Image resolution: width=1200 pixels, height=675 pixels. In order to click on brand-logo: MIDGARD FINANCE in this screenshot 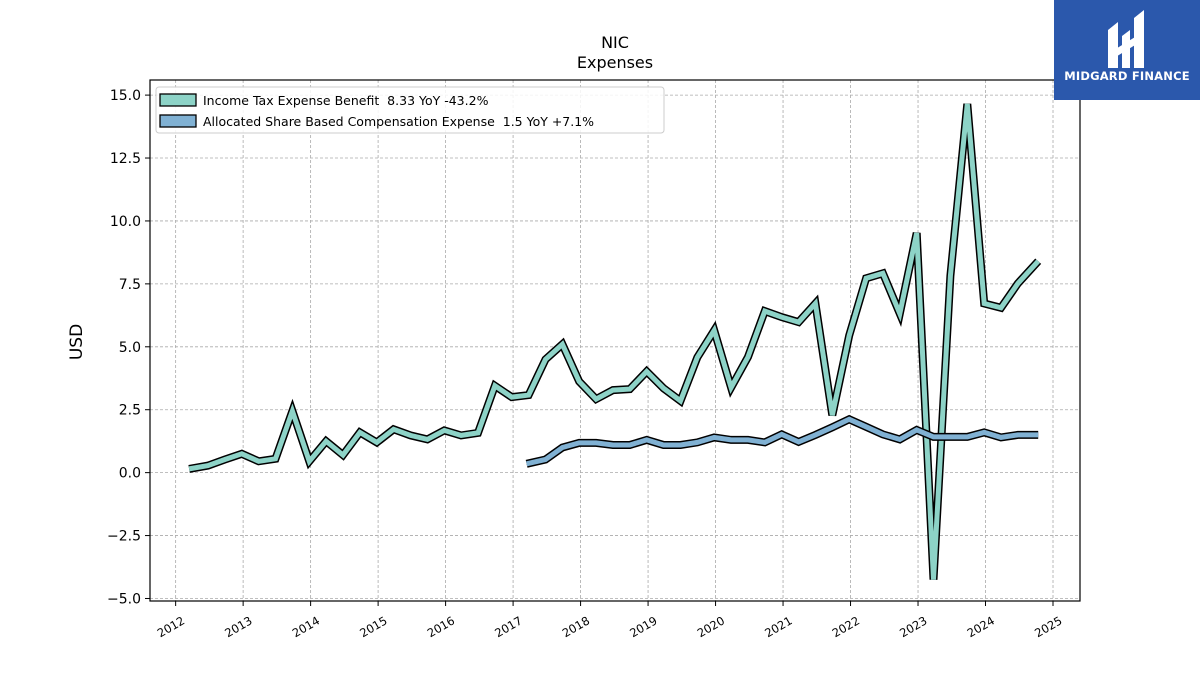, I will do `click(1127, 50)`.